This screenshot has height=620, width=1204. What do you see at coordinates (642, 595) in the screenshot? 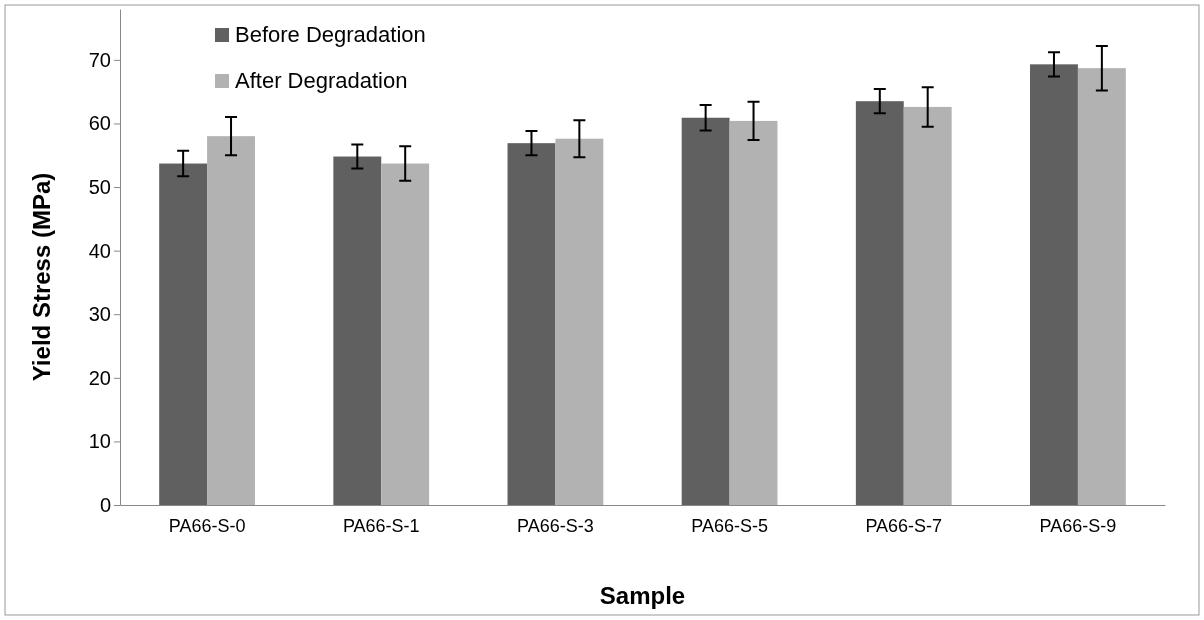
I see `x-axis-title: Sample` at bounding box center [642, 595].